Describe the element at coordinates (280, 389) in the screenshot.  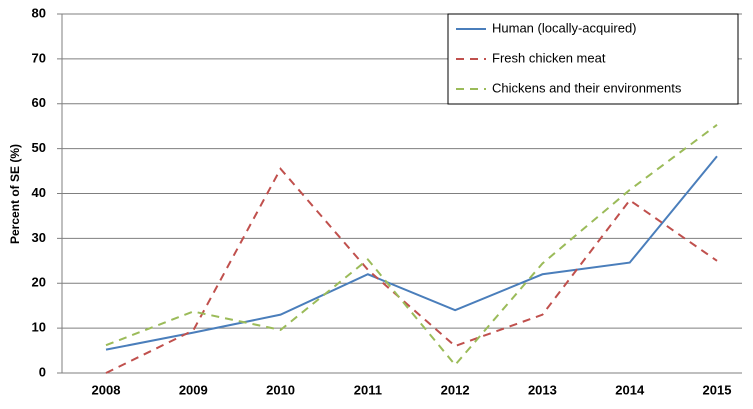
I see `x-tick-label: 2010` at that location.